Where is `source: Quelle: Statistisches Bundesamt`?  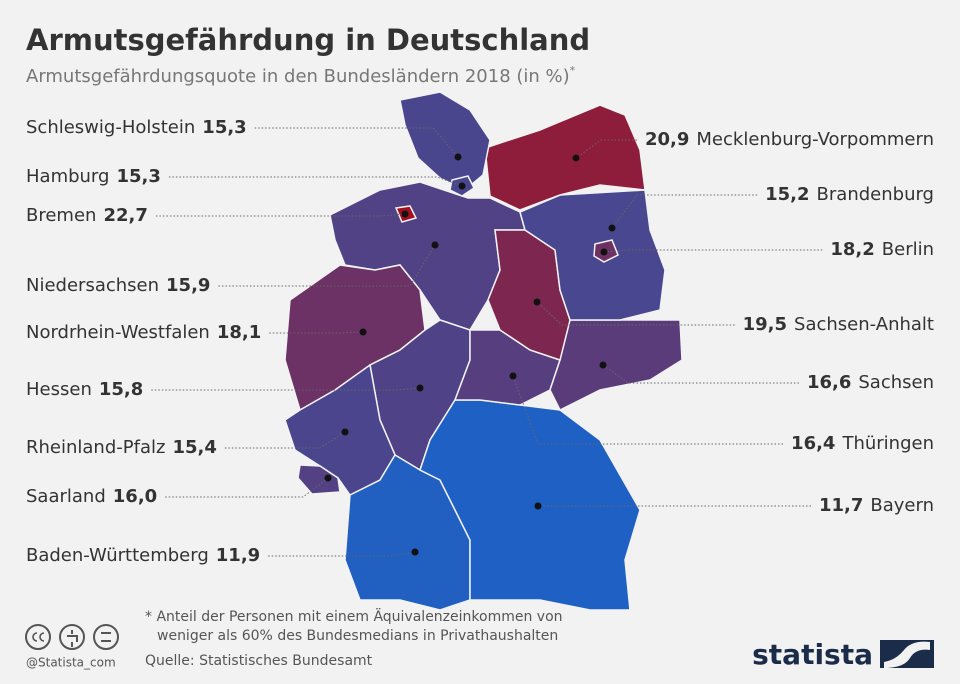 source: Quelle: Statistisches Bundesamt is located at coordinates (259, 661).